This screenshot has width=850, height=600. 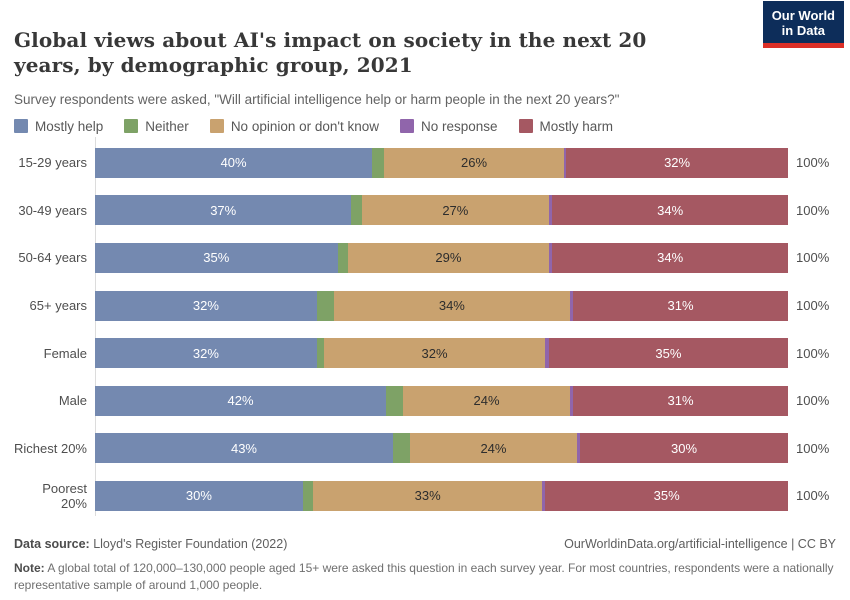 I want to click on data-source-text: Lloyd's Register Foundation (2022), so click(x=188, y=543).